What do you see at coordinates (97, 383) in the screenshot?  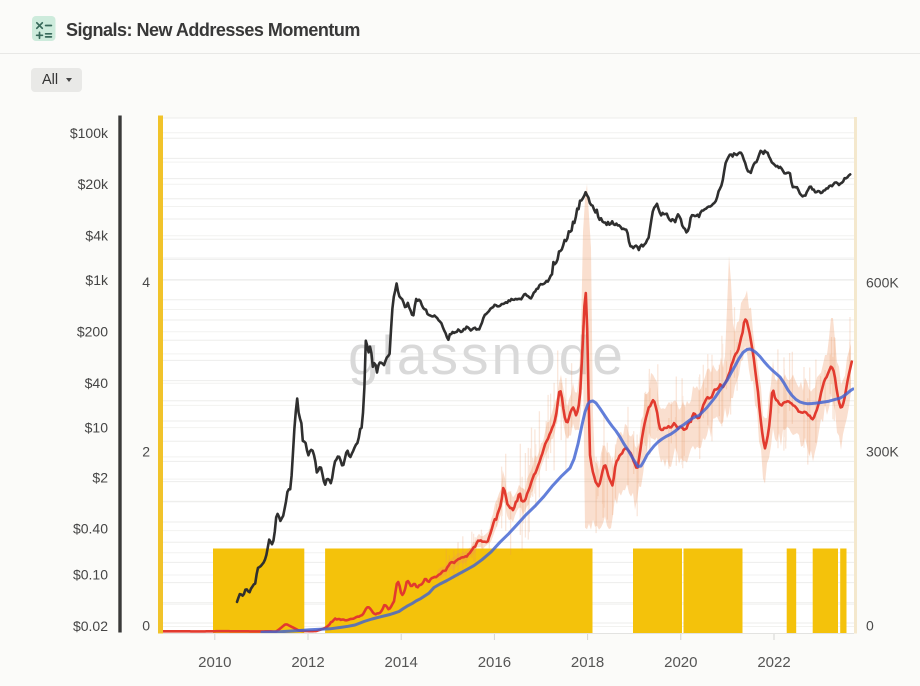 I see `svg-text: $40` at bounding box center [97, 383].